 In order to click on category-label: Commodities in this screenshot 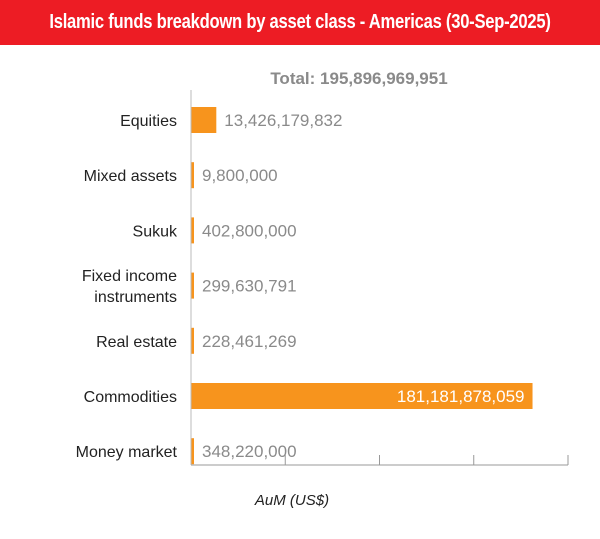, I will do `click(130, 397)`.